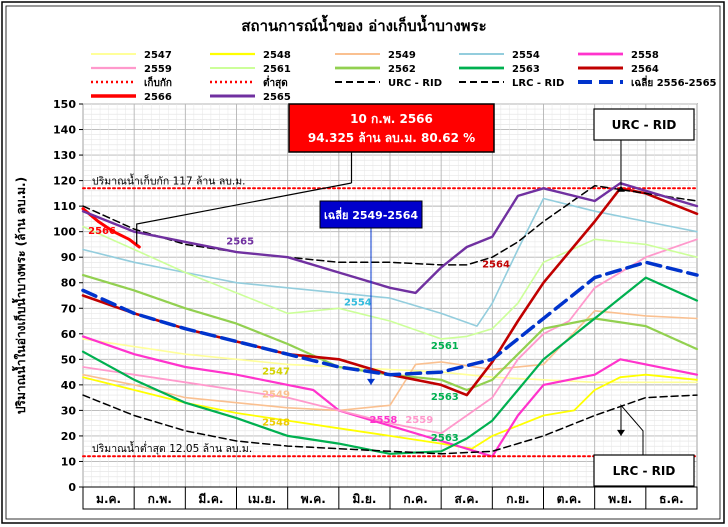 The width and height of the screenshot is (728, 527). Describe the element at coordinates (674, 82) in the screenshot. I see `legend-label: เฉลี่ย 2556-2565` at that location.